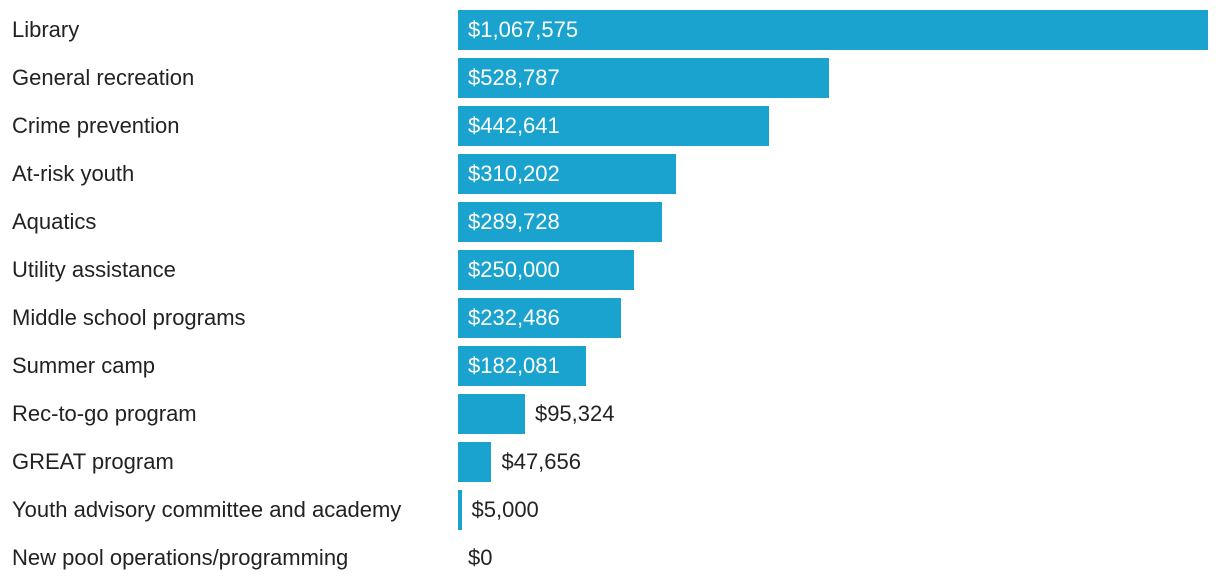  I want to click on value-label: $47,656, so click(541, 461).